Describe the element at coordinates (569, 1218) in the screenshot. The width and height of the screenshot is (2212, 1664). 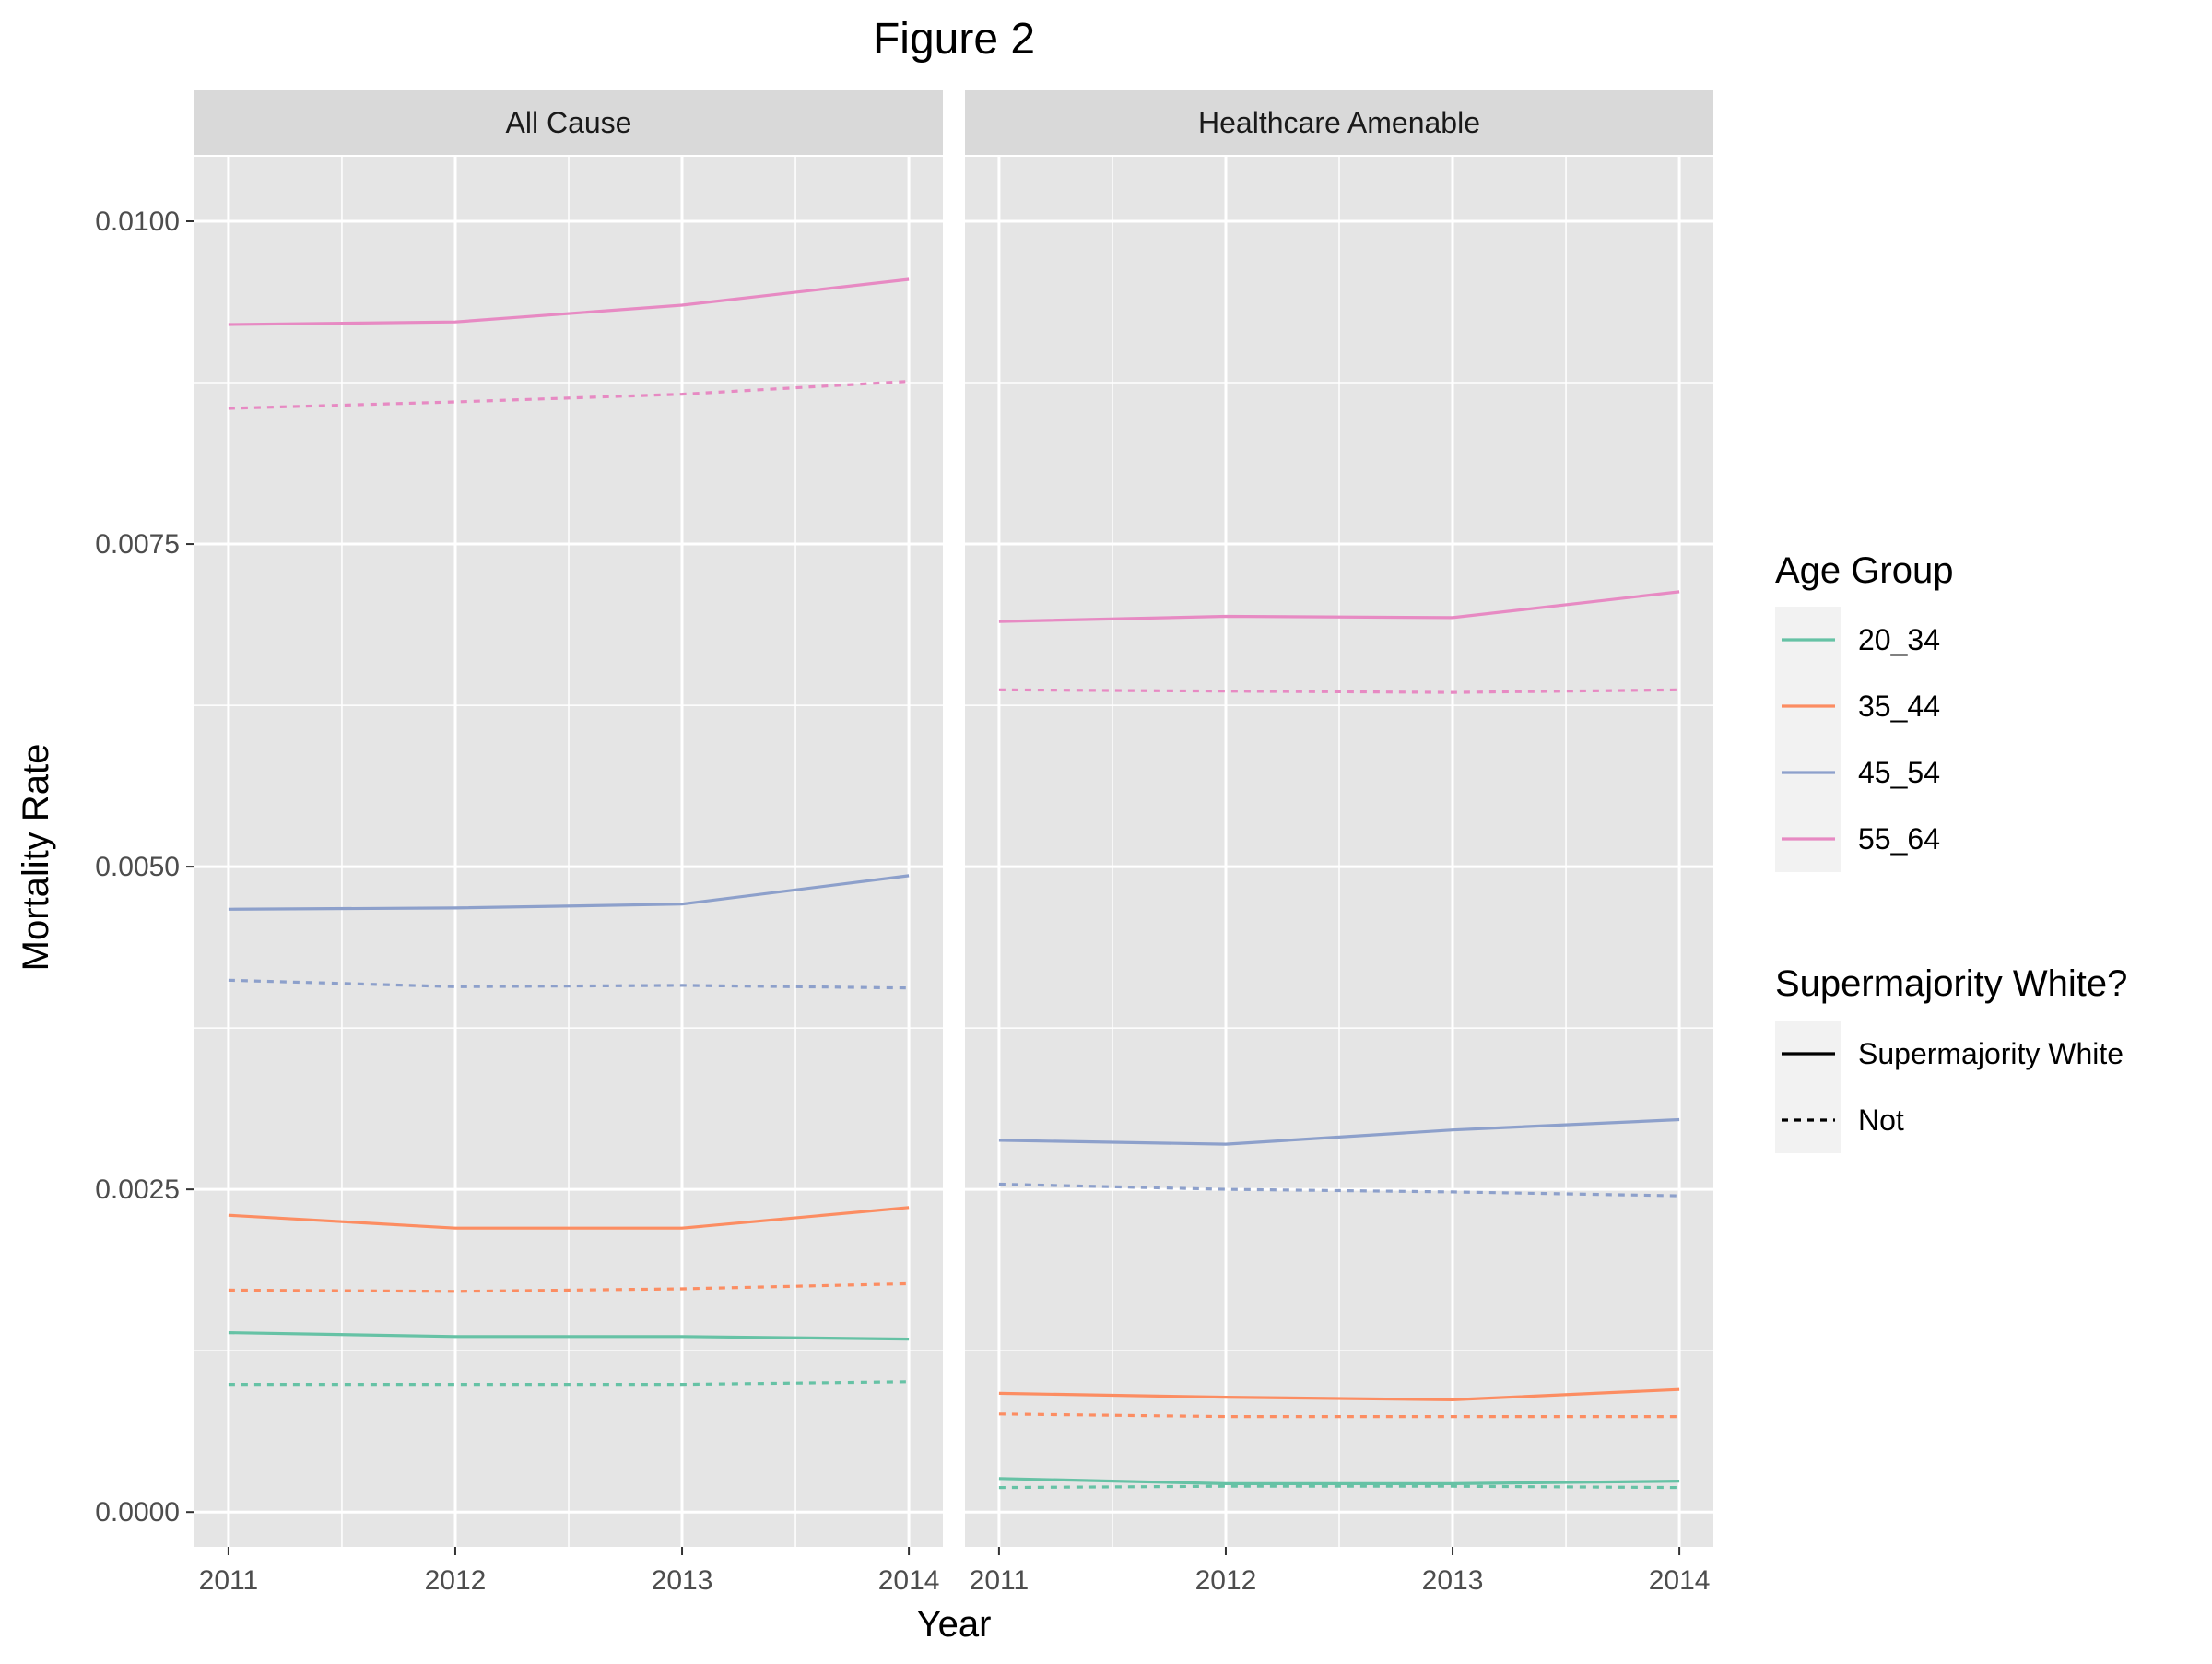
I see `series-line-all-cause-35-44-supermajority-white` at that location.